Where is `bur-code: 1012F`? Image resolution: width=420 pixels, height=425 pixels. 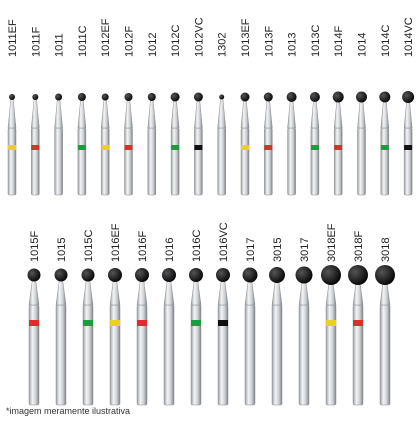 bur-code: 1012F is located at coordinates (130, 41).